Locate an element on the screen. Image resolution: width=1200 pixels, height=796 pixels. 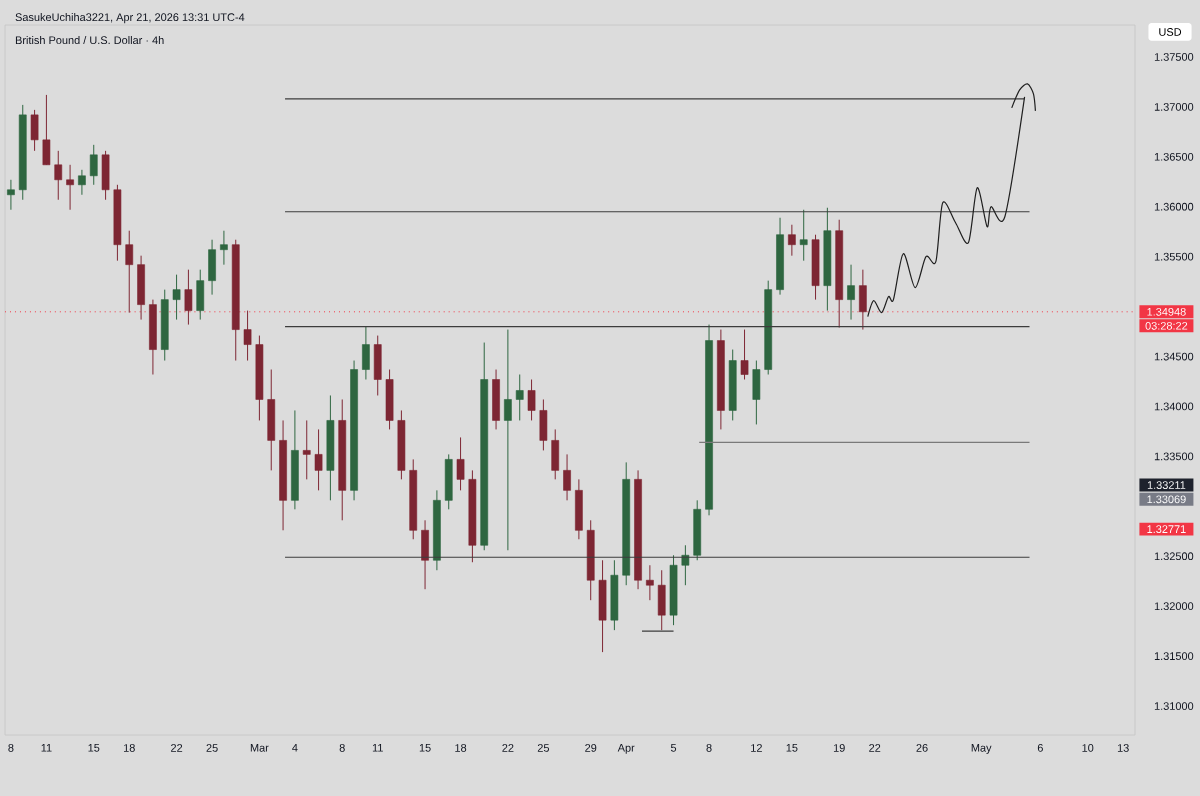
x-tick-label: 5 is located at coordinates (673, 748).